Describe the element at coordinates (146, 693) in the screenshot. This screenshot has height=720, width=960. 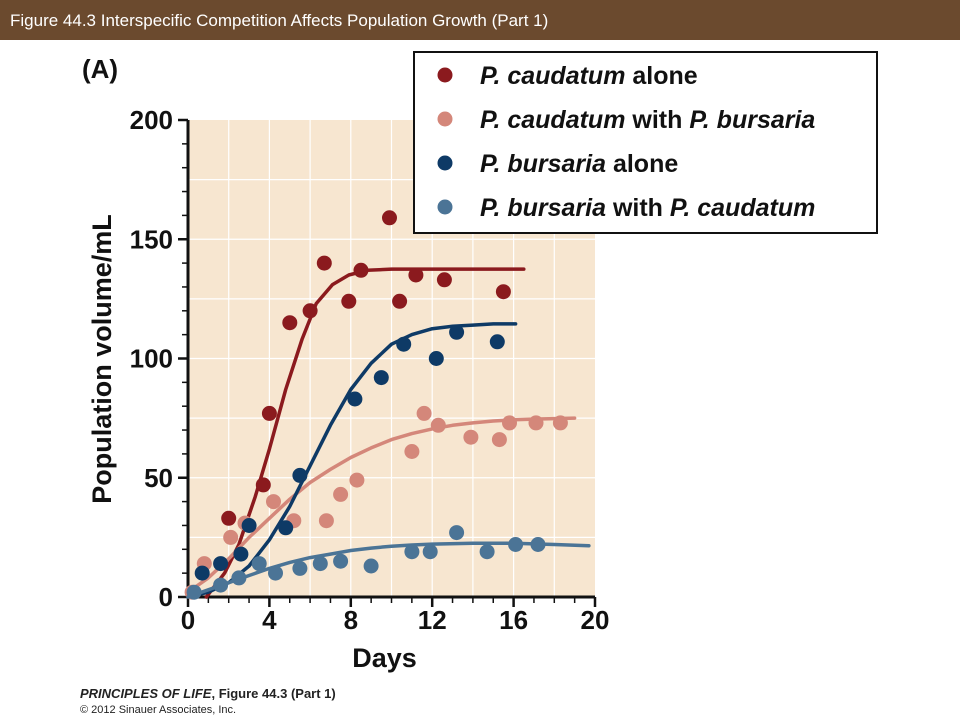
I see `footer-book-title: PRINCIPLES OF LIFE` at that location.